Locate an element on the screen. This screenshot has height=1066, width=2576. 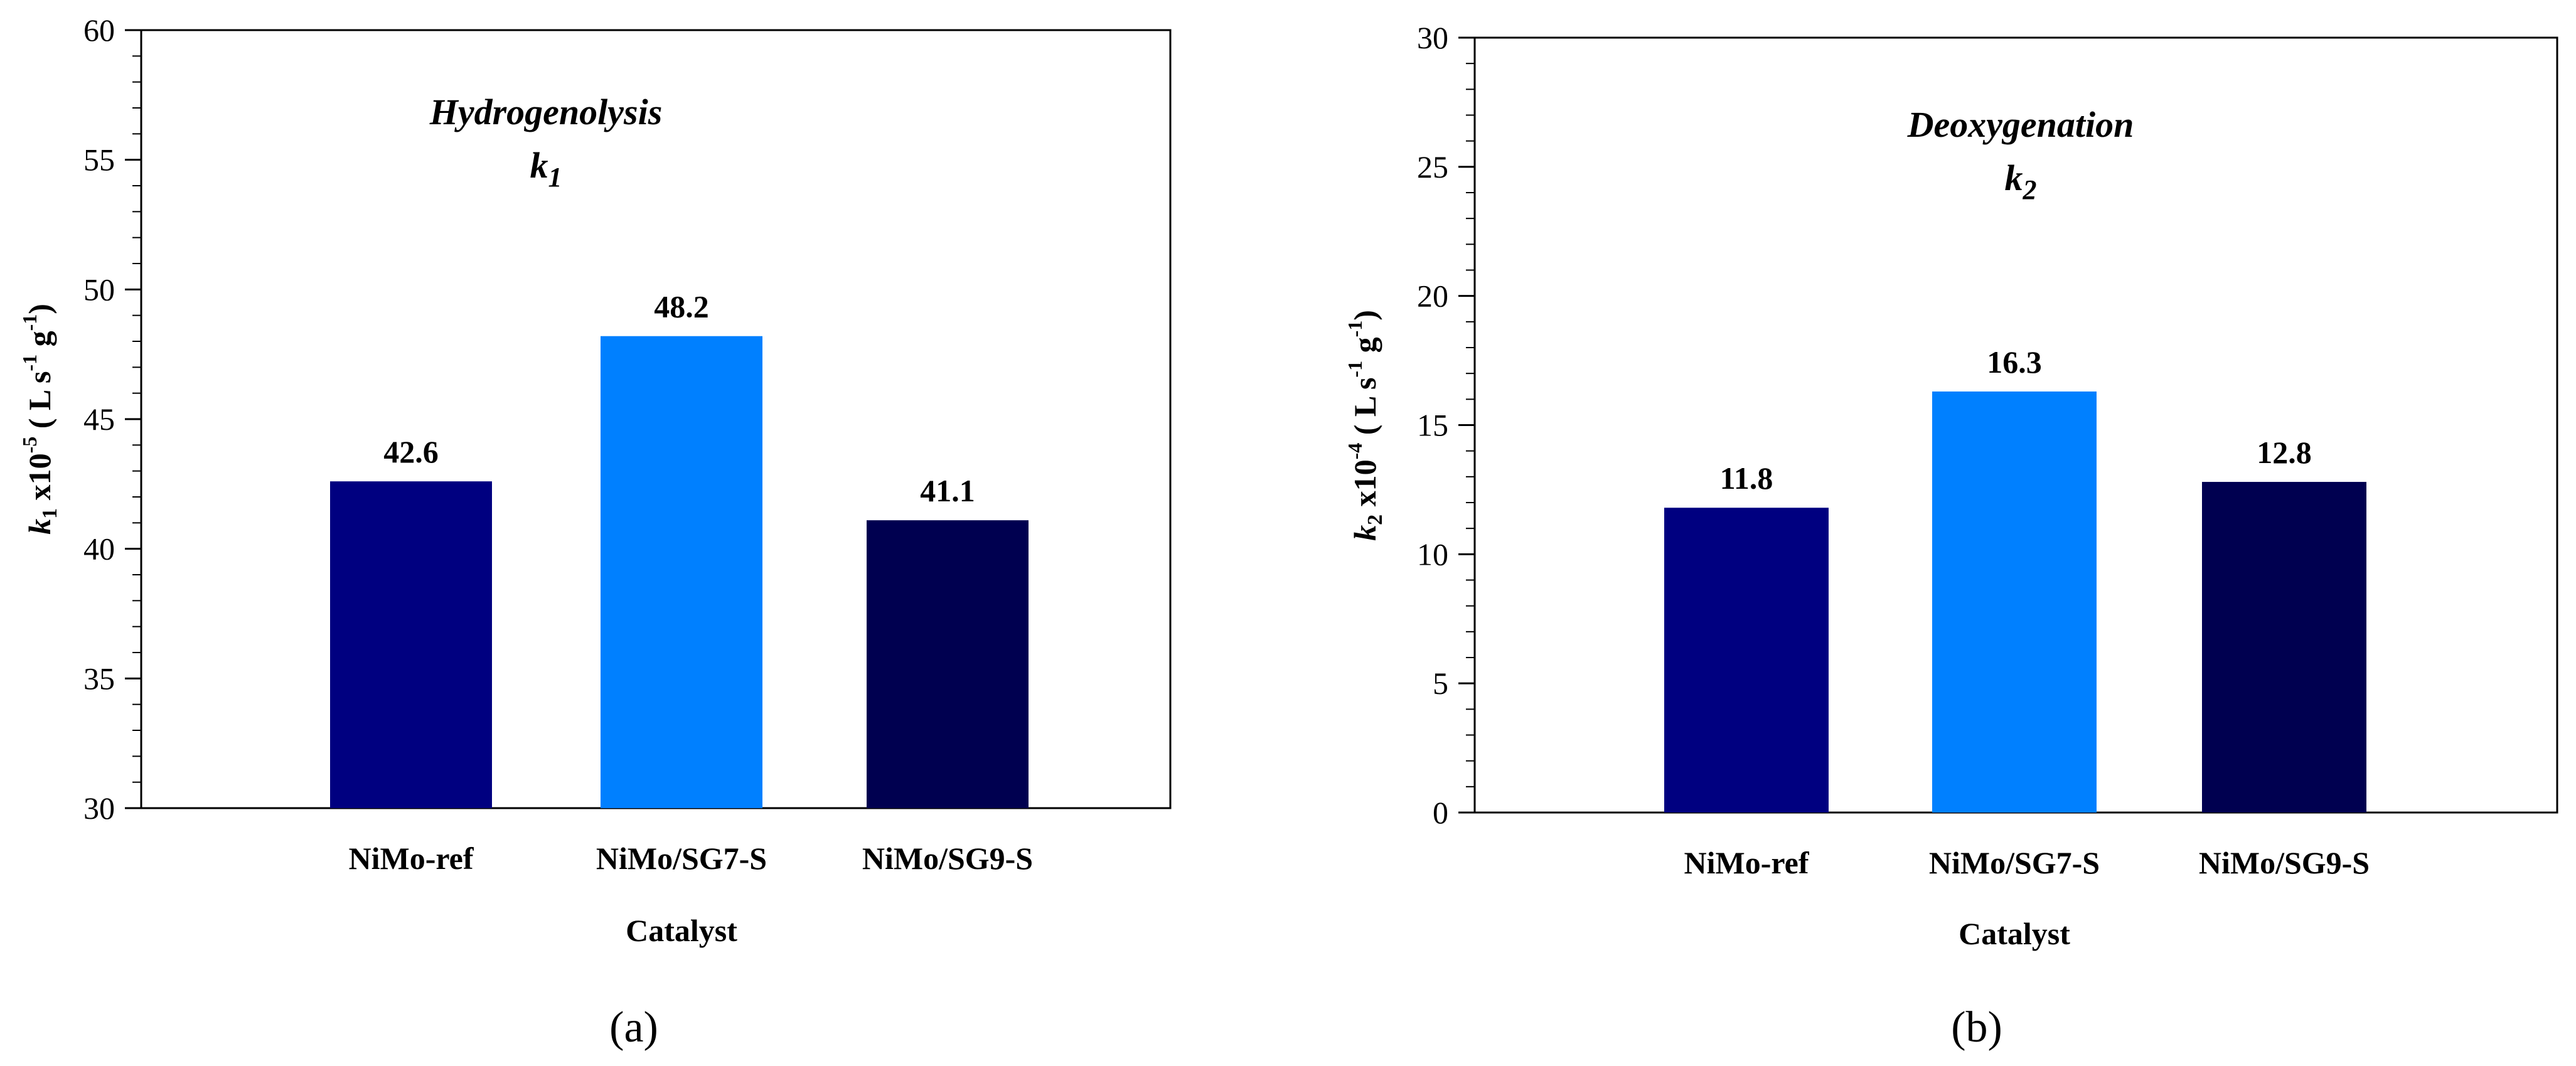
y-tick-label-a: 60 is located at coordinates (99, 31).